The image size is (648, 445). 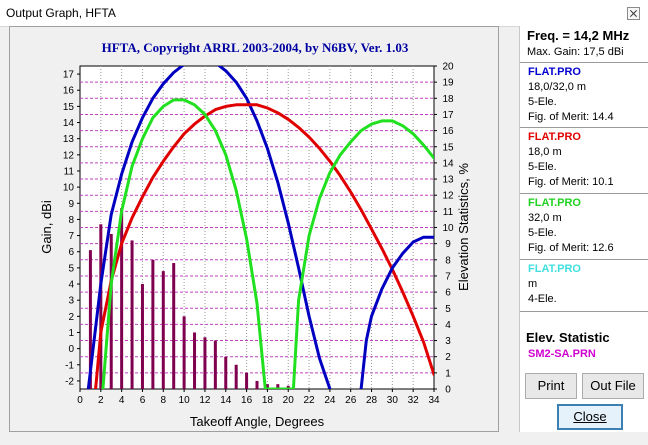 I want to click on y-tick-label: 11, so click(x=69, y=171).